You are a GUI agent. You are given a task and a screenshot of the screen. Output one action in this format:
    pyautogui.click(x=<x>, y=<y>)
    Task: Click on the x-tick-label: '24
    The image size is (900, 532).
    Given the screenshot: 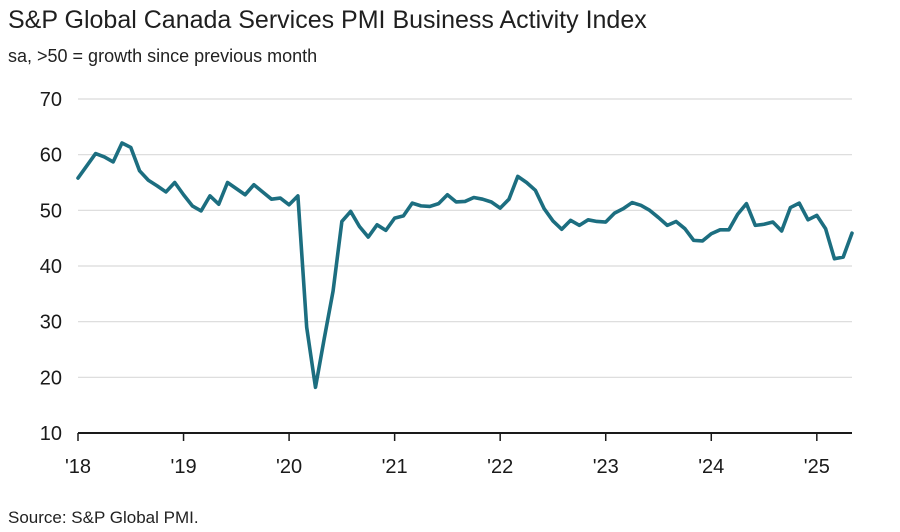 What is the action you would take?
    pyautogui.click(x=711, y=467)
    